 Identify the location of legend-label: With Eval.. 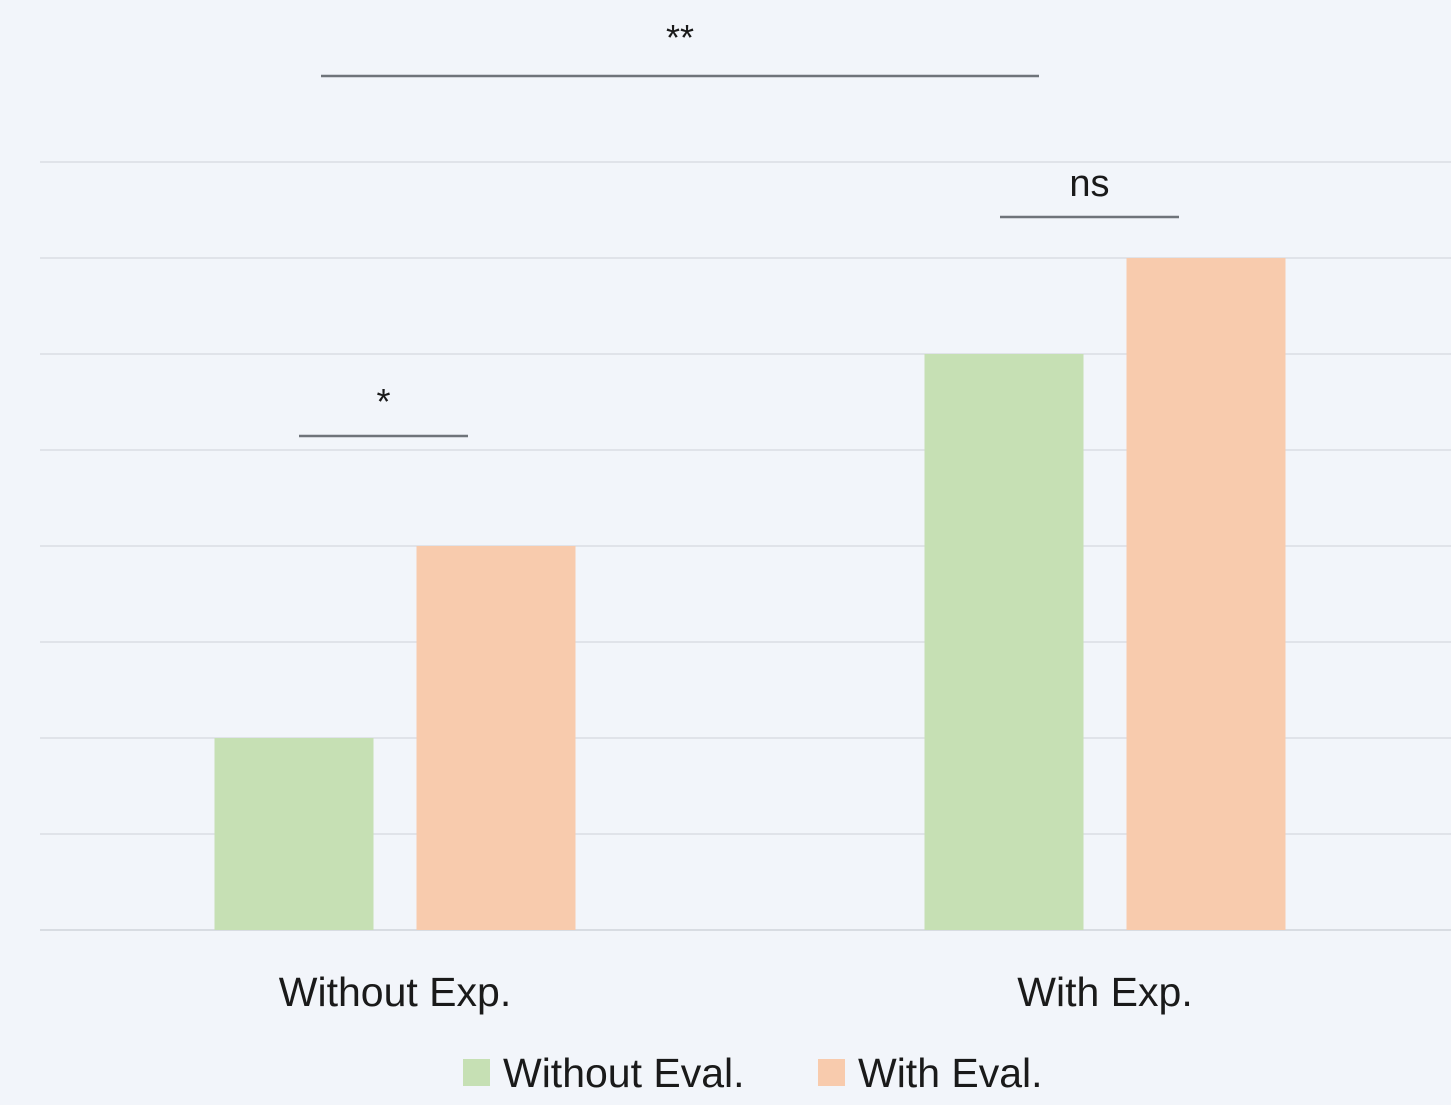
(950, 1073).